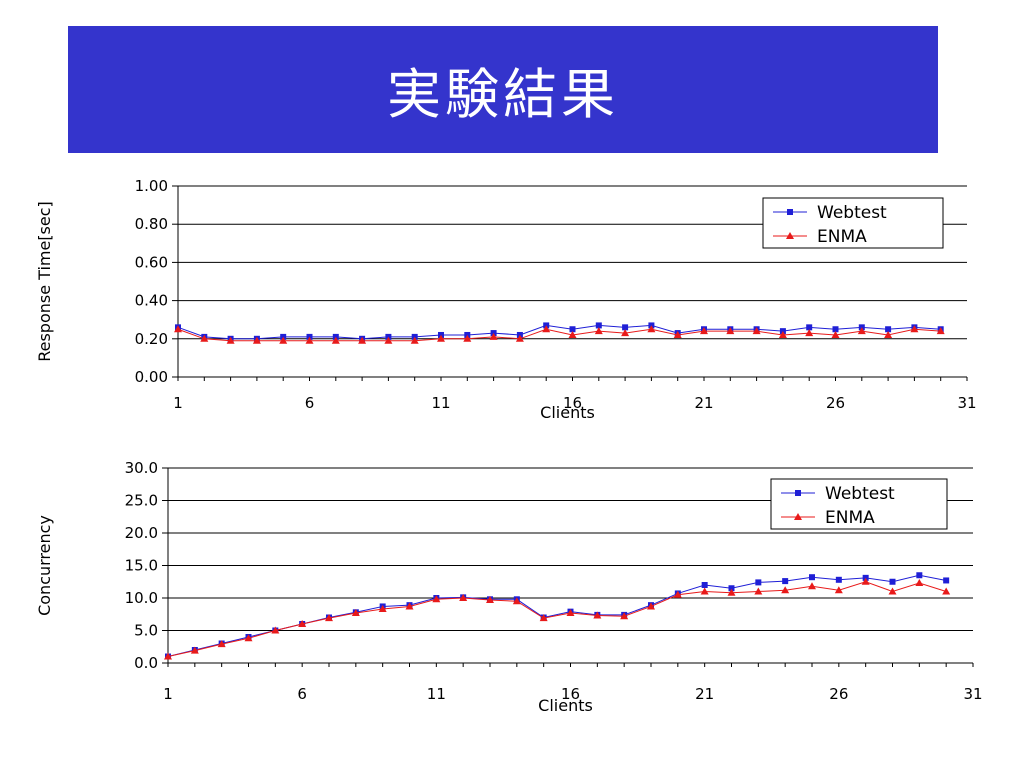 This screenshot has height=768, width=1024. I want to click on y-tick-label: 5.0, so click(146, 631).